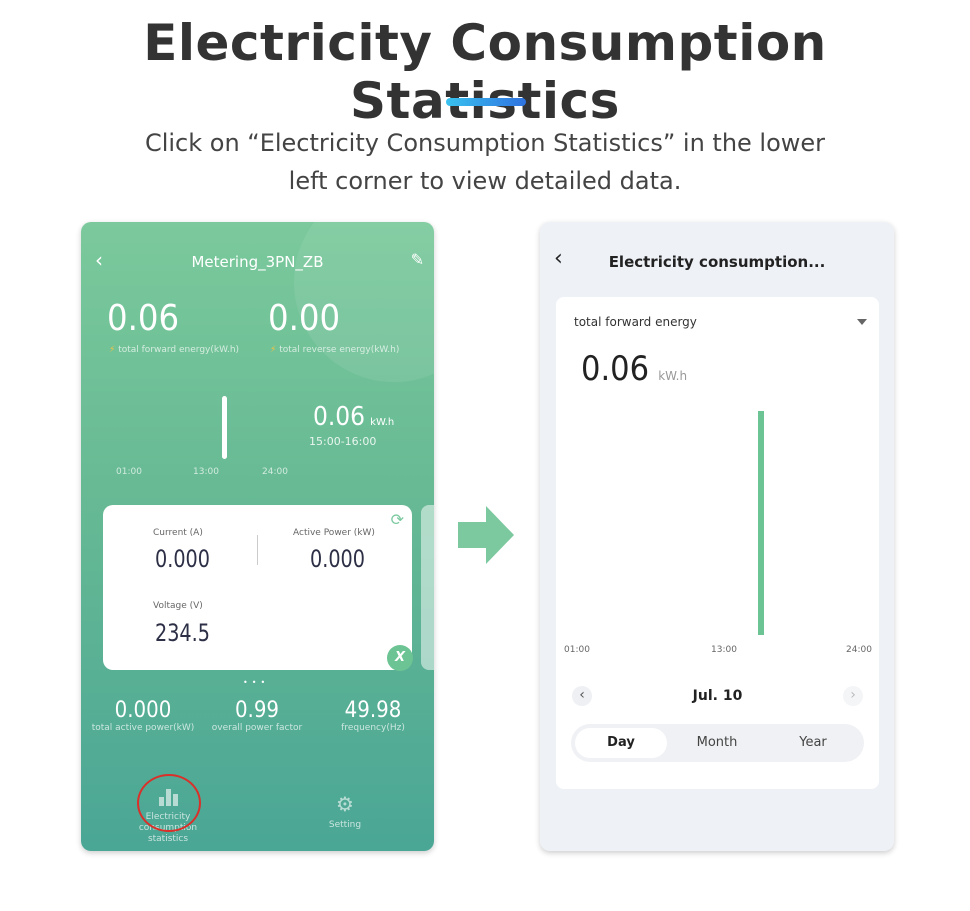 The height and width of the screenshot is (911, 970). I want to click on subtitle-line-2: left corner to view detailed data., so click(485, 181).